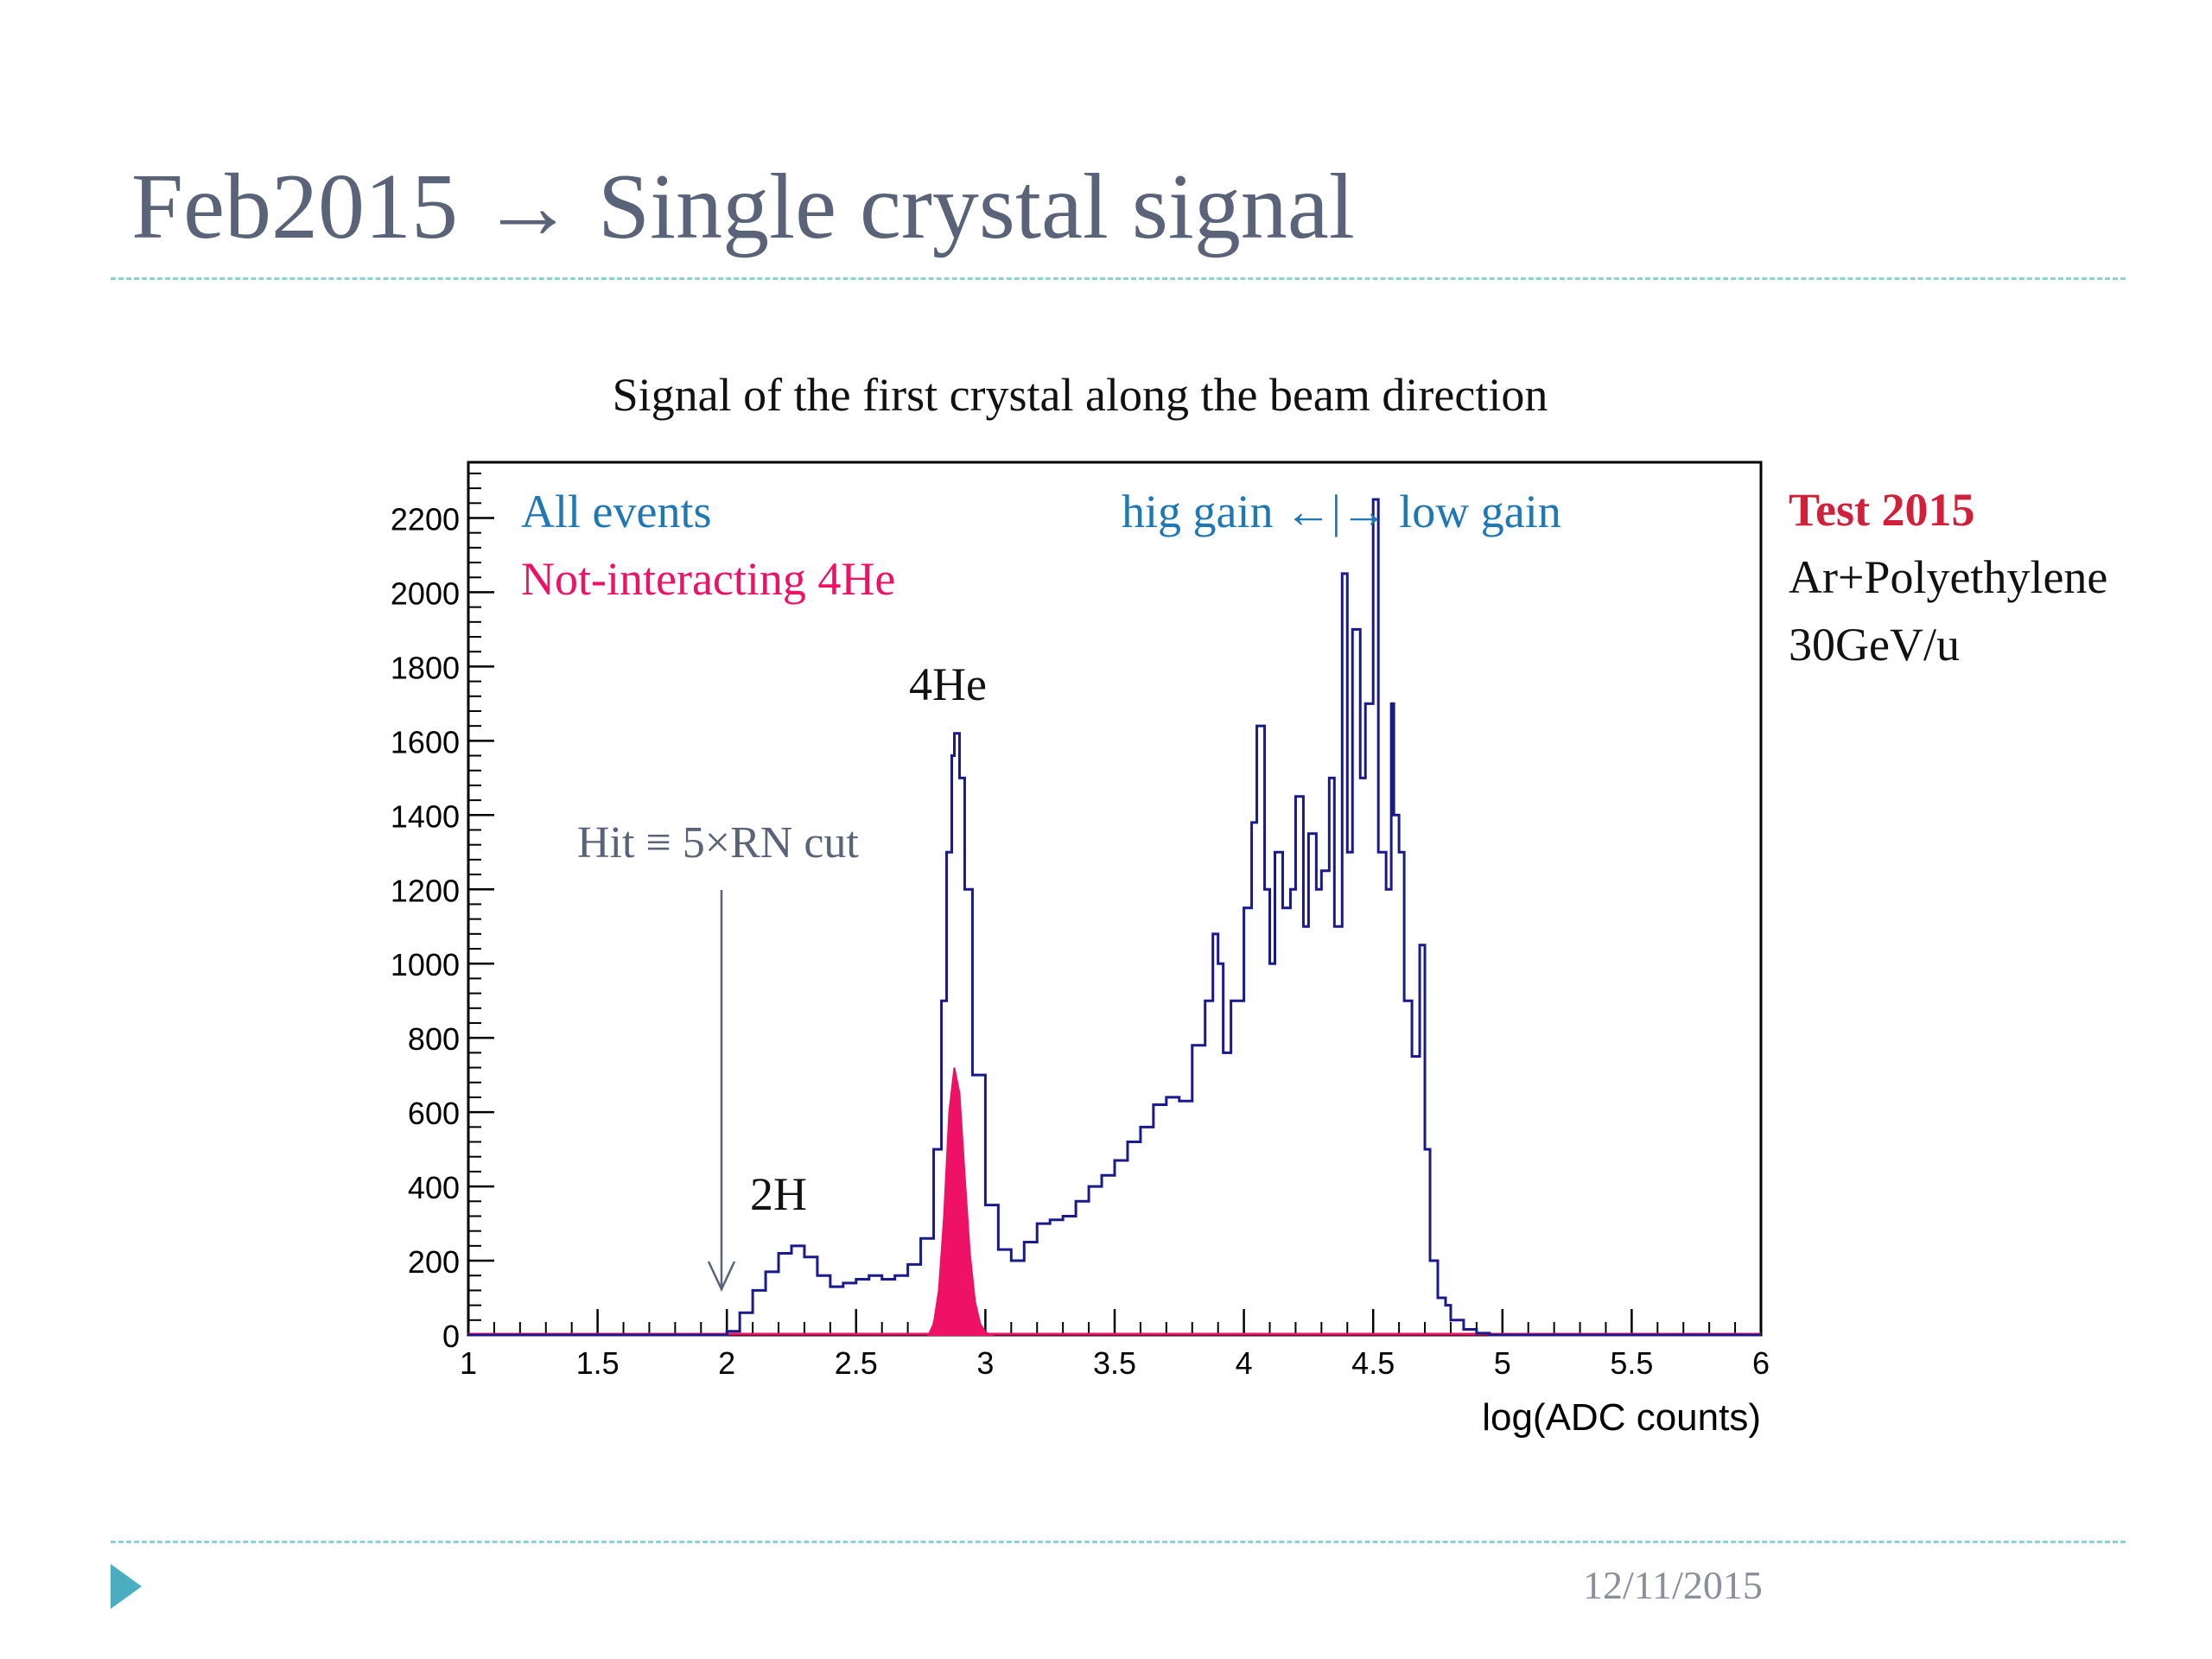  I want to click on footer-date: 12/11/2015, so click(1673, 1585).